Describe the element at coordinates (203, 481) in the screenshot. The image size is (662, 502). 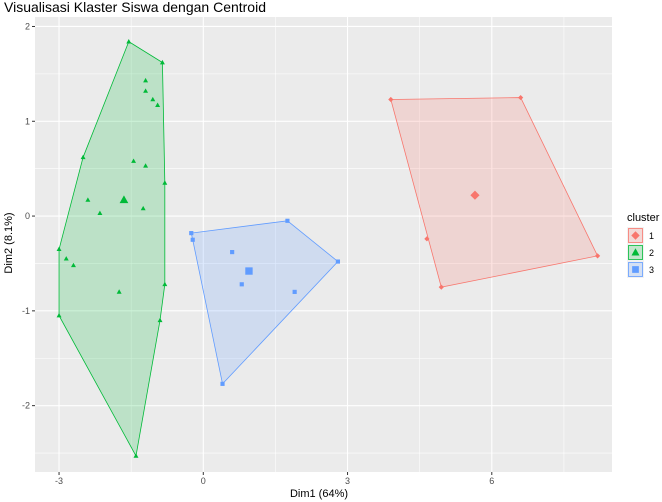
I see `x-tick-label: 0` at that location.